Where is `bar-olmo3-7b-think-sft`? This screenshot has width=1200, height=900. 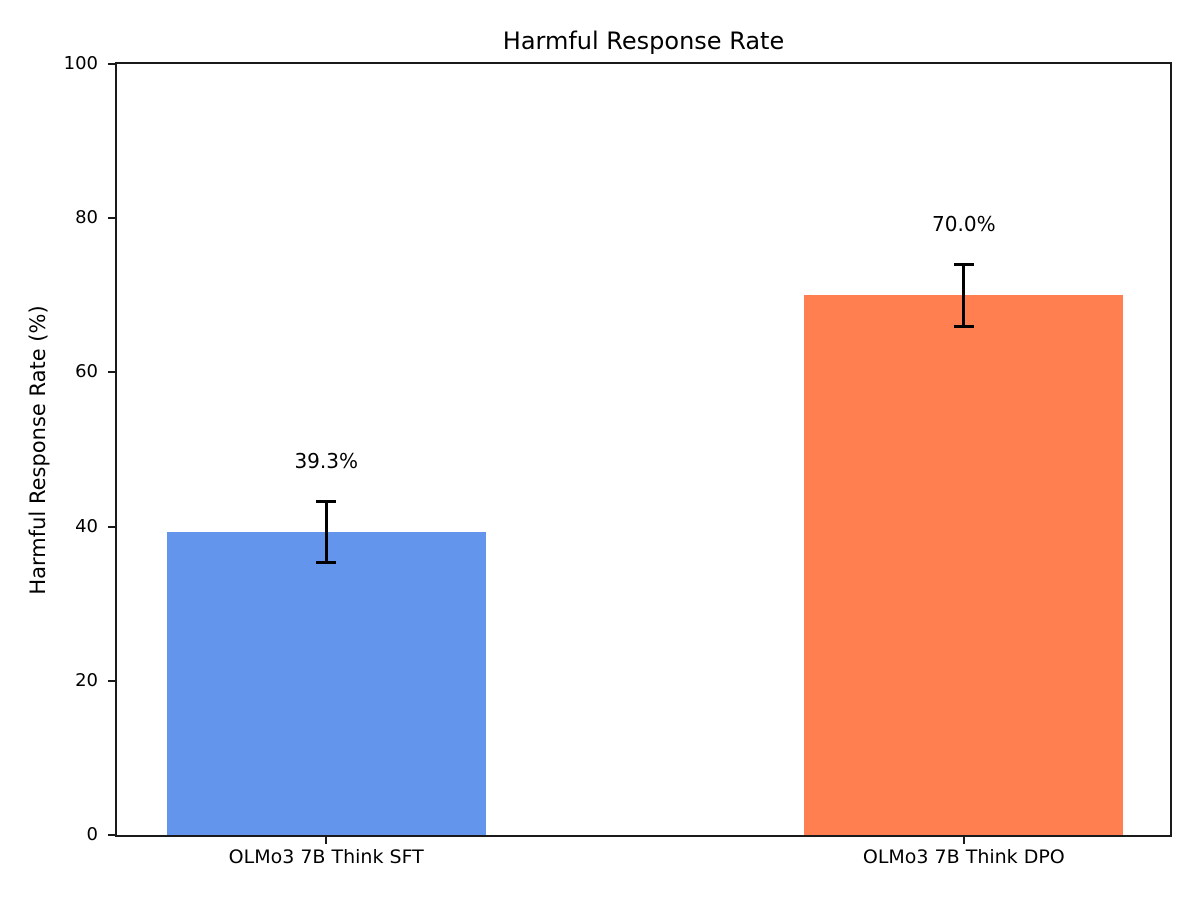 bar-olmo3-7b-think-sft is located at coordinates (326, 683).